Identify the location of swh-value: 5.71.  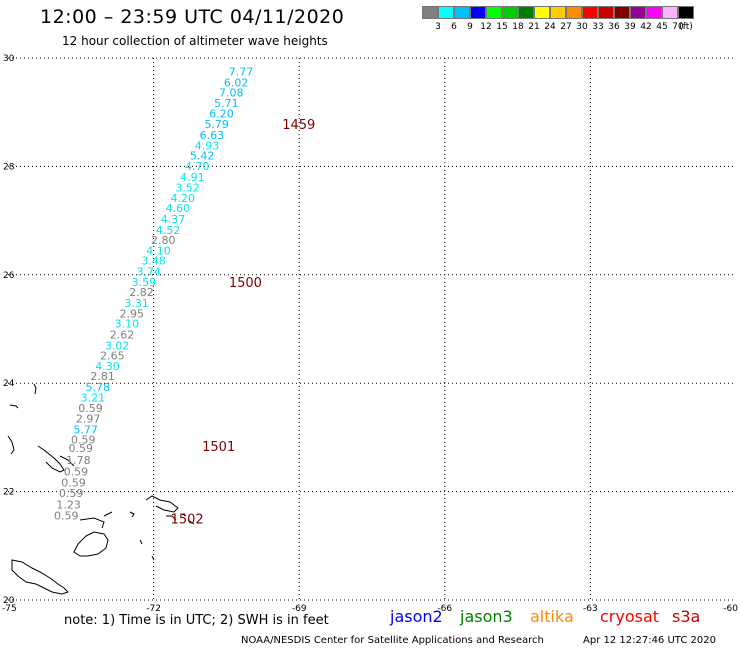
(226, 103).